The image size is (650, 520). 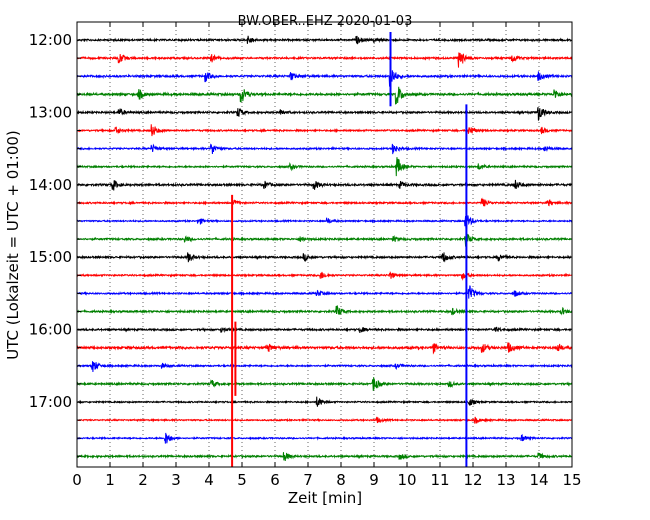 What do you see at coordinates (50, 40) in the screenshot?
I see `y-tick-label: 12:00` at bounding box center [50, 40].